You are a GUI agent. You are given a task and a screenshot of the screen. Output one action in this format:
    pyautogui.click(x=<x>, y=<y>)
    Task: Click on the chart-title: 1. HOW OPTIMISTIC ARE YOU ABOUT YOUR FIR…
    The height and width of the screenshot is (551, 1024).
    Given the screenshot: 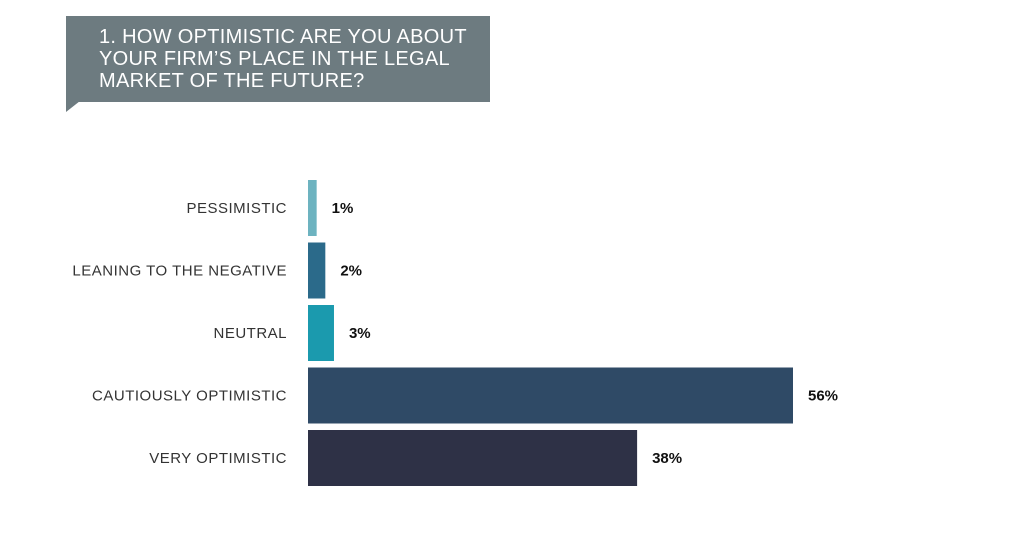 What is the action you would take?
    pyautogui.click(x=283, y=59)
    